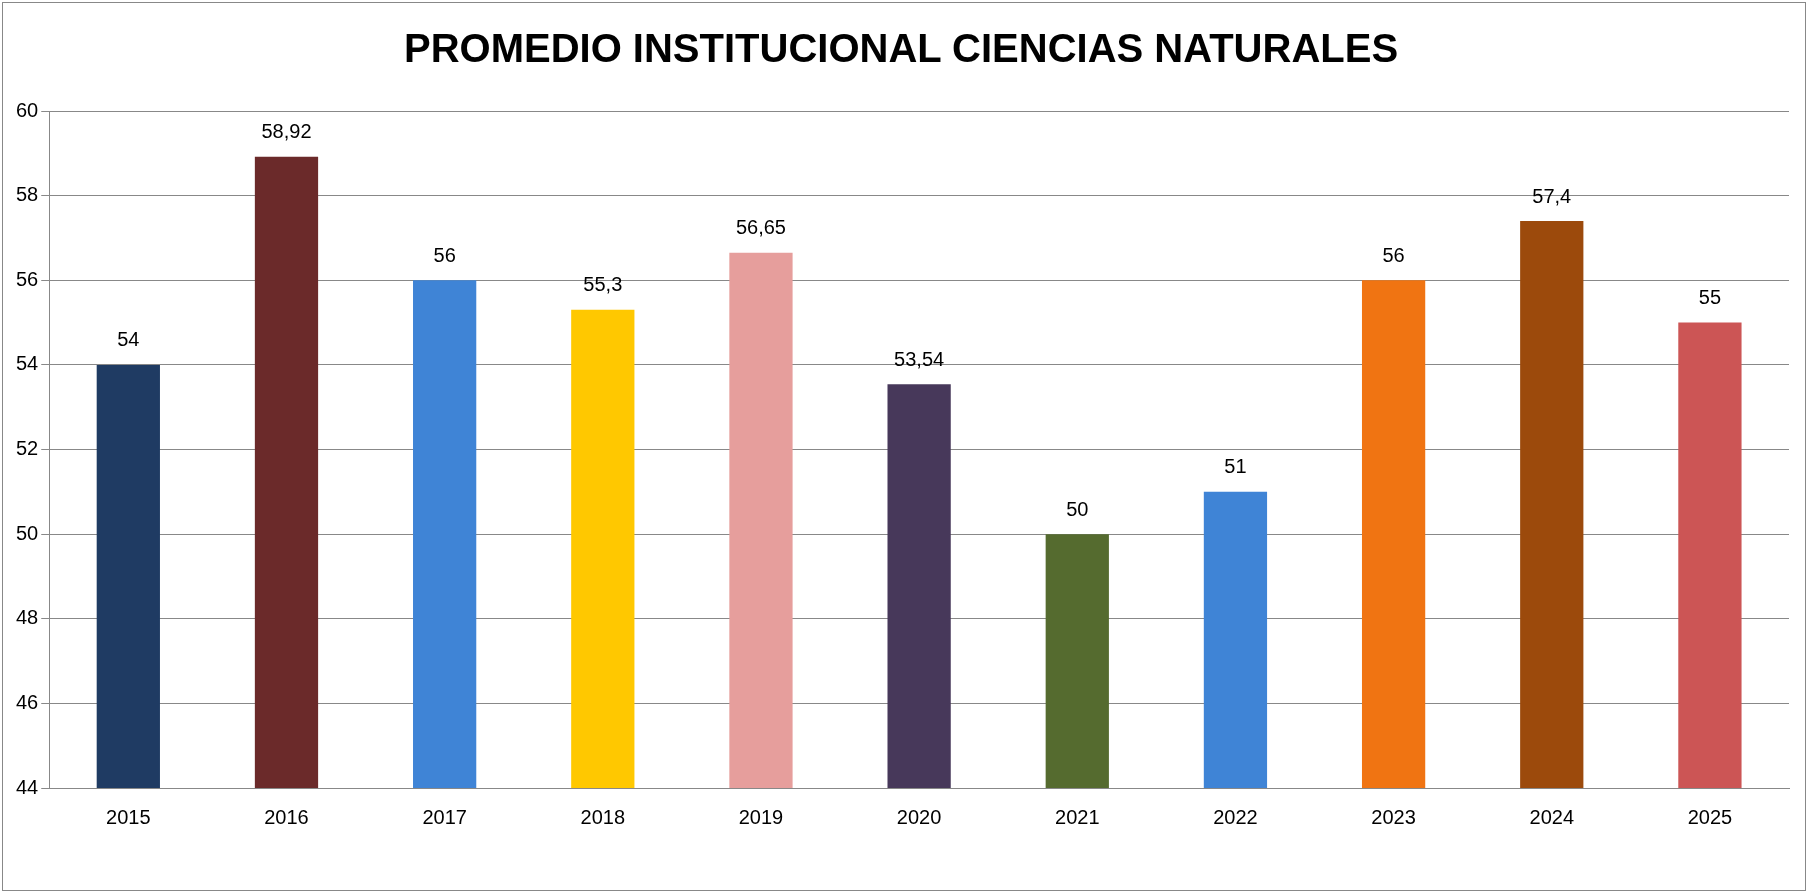 This screenshot has width=1810, height=895. Describe the element at coordinates (1235, 466) in the screenshot. I see `data-label: 51` at that location.